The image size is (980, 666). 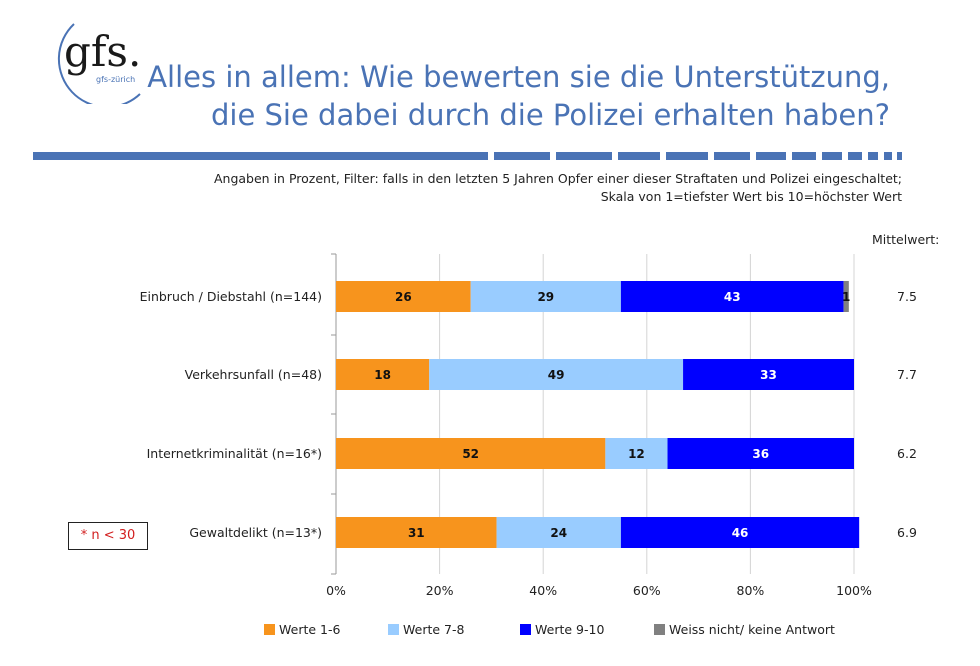 I want to click on data-label: 33, so click(x=768, y=375).